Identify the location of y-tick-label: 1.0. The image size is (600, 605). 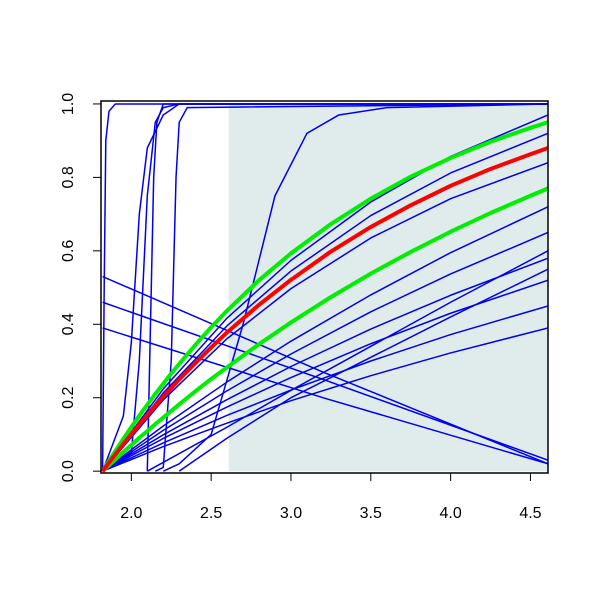
(68, 104).